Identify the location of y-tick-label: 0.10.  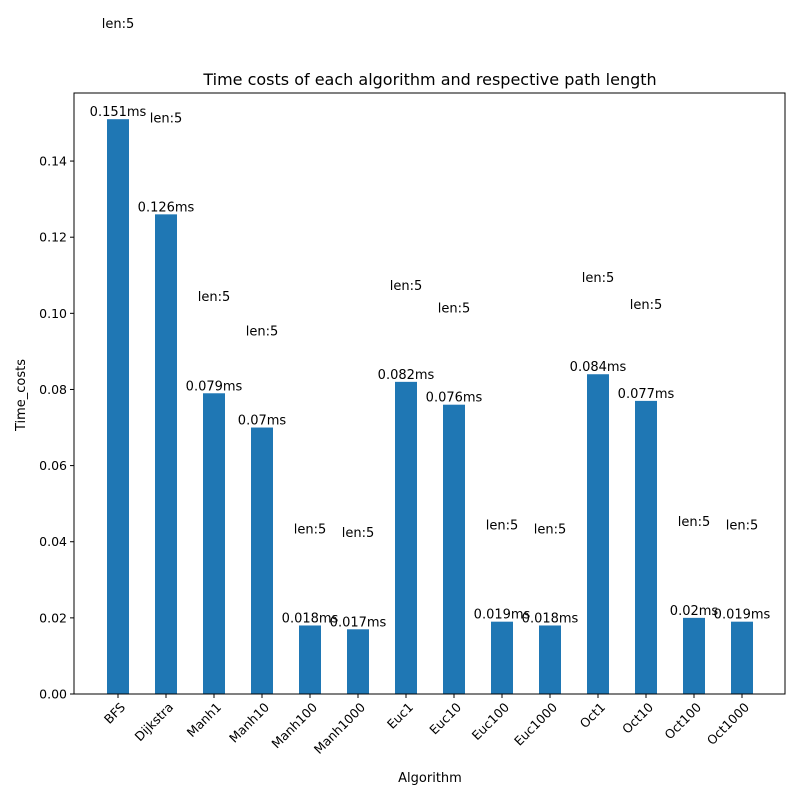
(53, 313).